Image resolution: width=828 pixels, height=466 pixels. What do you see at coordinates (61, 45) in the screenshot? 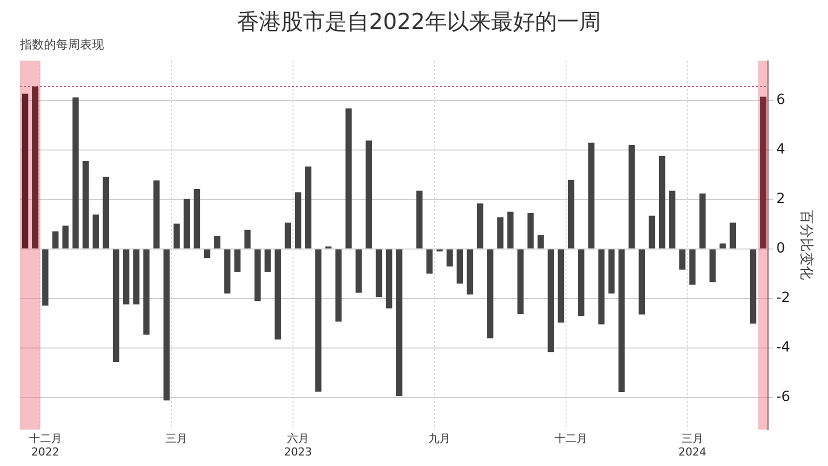
I see `chart-subtitle: 指数的每周表现` at bounding box center [61, 45].